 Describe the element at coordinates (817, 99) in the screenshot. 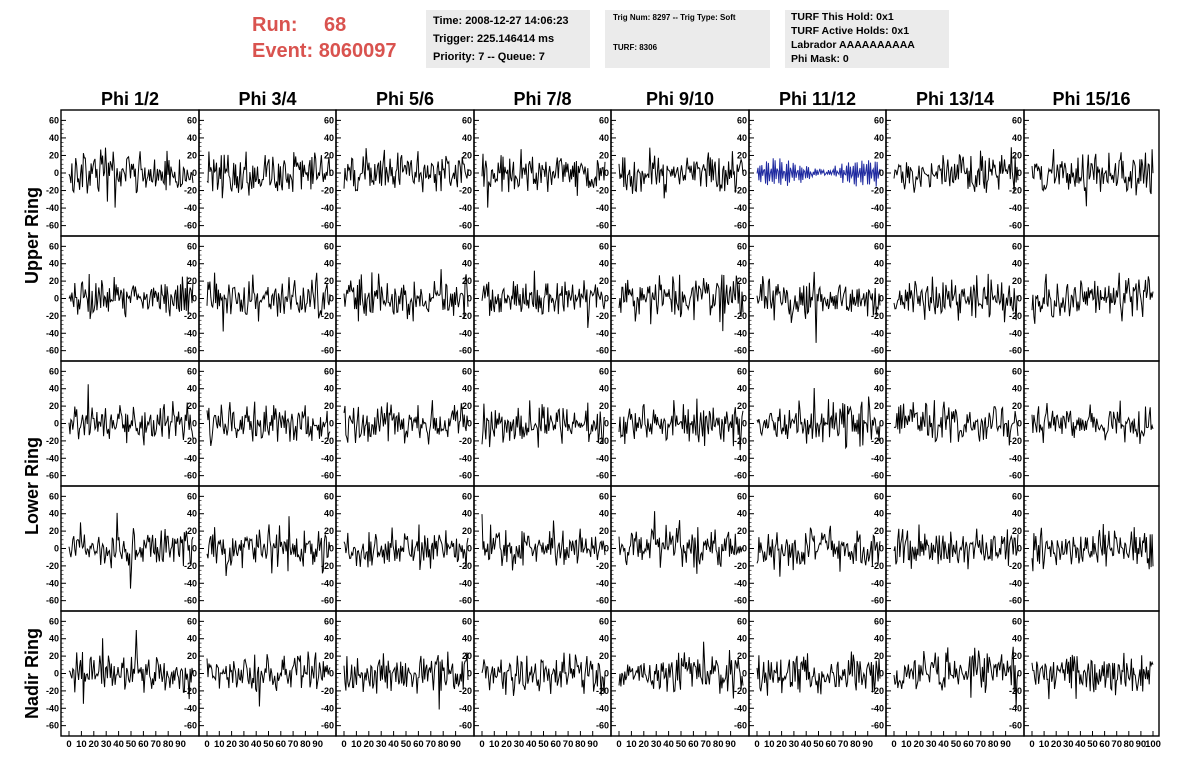

I see `column-header-6: Phi 11/12` at that location.